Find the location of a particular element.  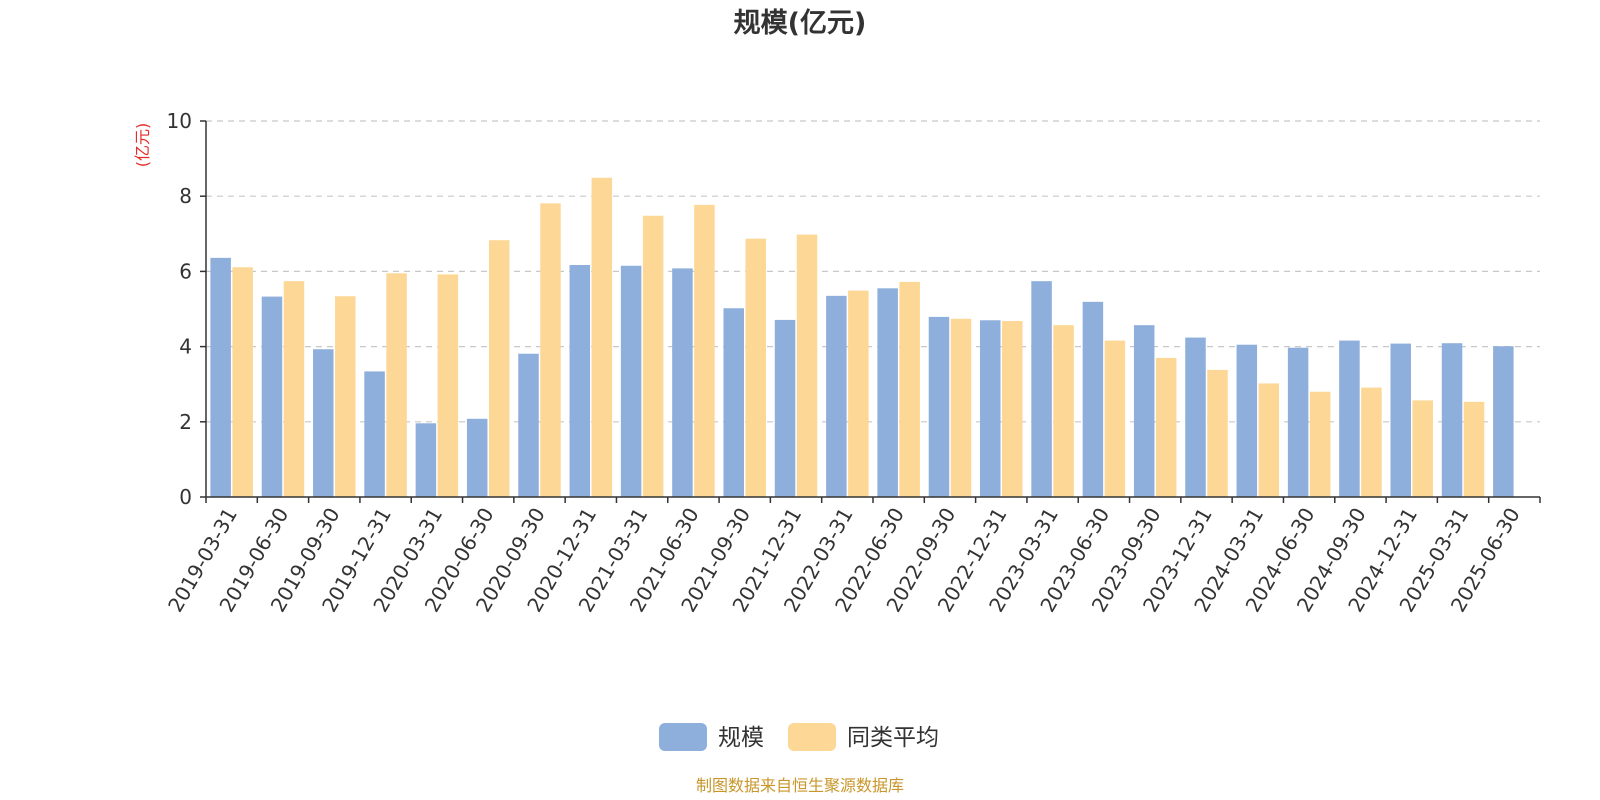

chart-title: 规模(亿元) is located at coordinates (800, 23).